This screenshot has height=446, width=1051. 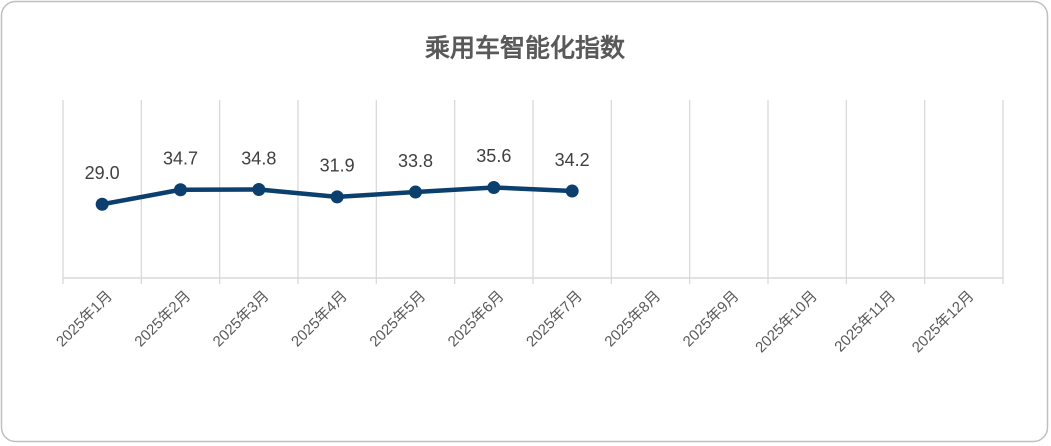 I want to click on value-label: 34.7, so click(x=180, y=159).